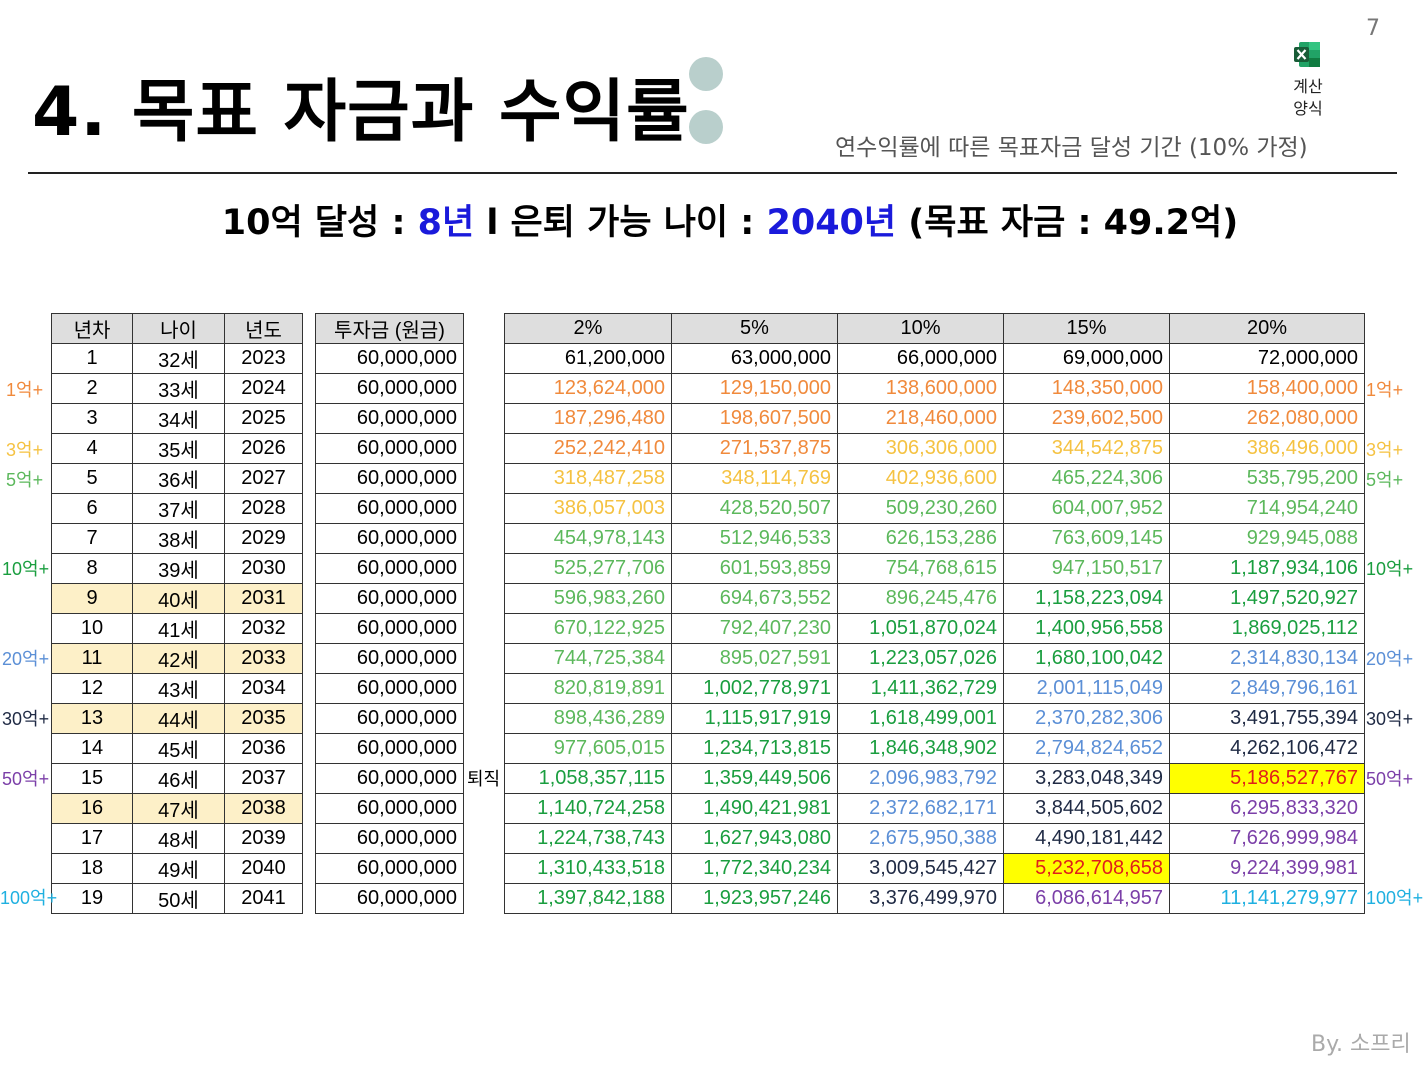  Describe the element at coordinates (263, 418) in the screenshot. I see `calendar-year-cell: 2025` at that location.